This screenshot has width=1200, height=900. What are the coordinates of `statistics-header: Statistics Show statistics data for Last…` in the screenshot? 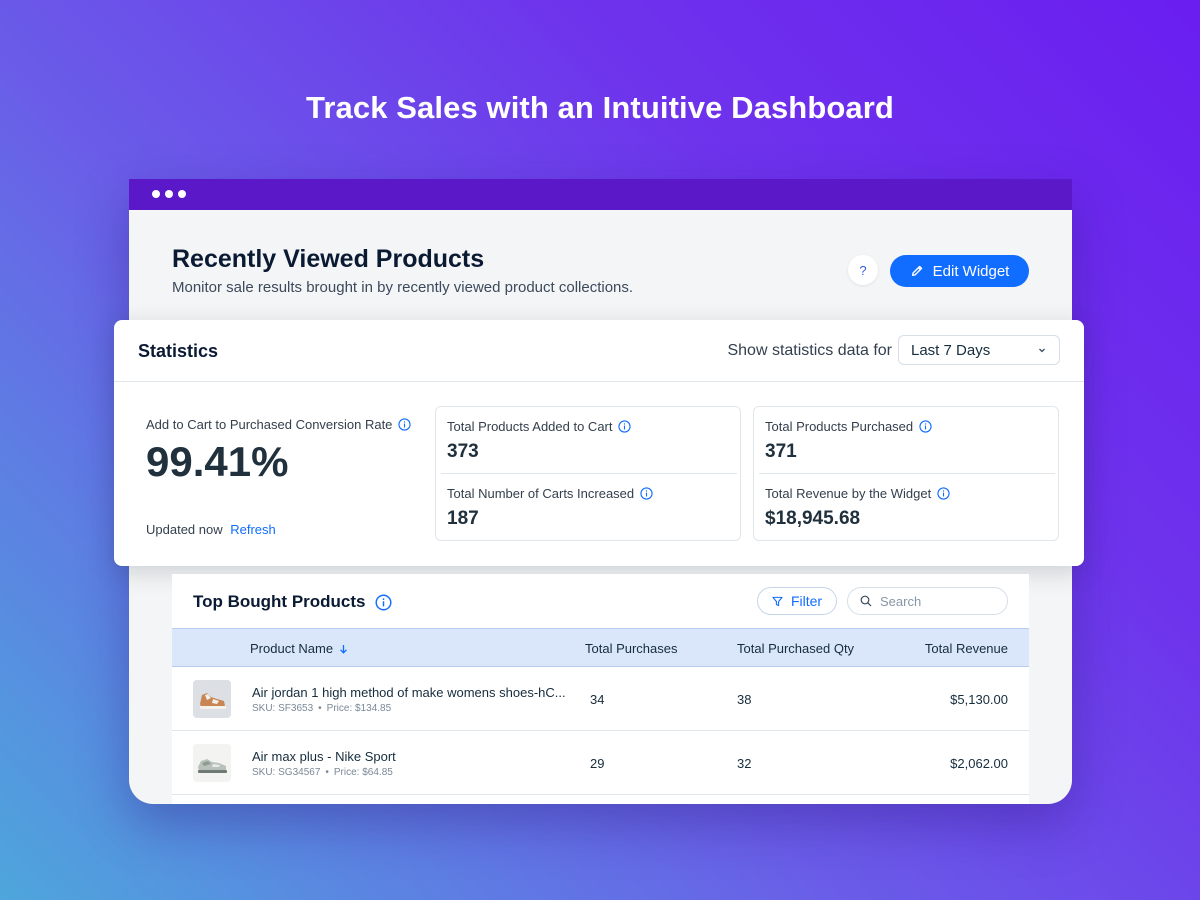 It's located at (599, 351).